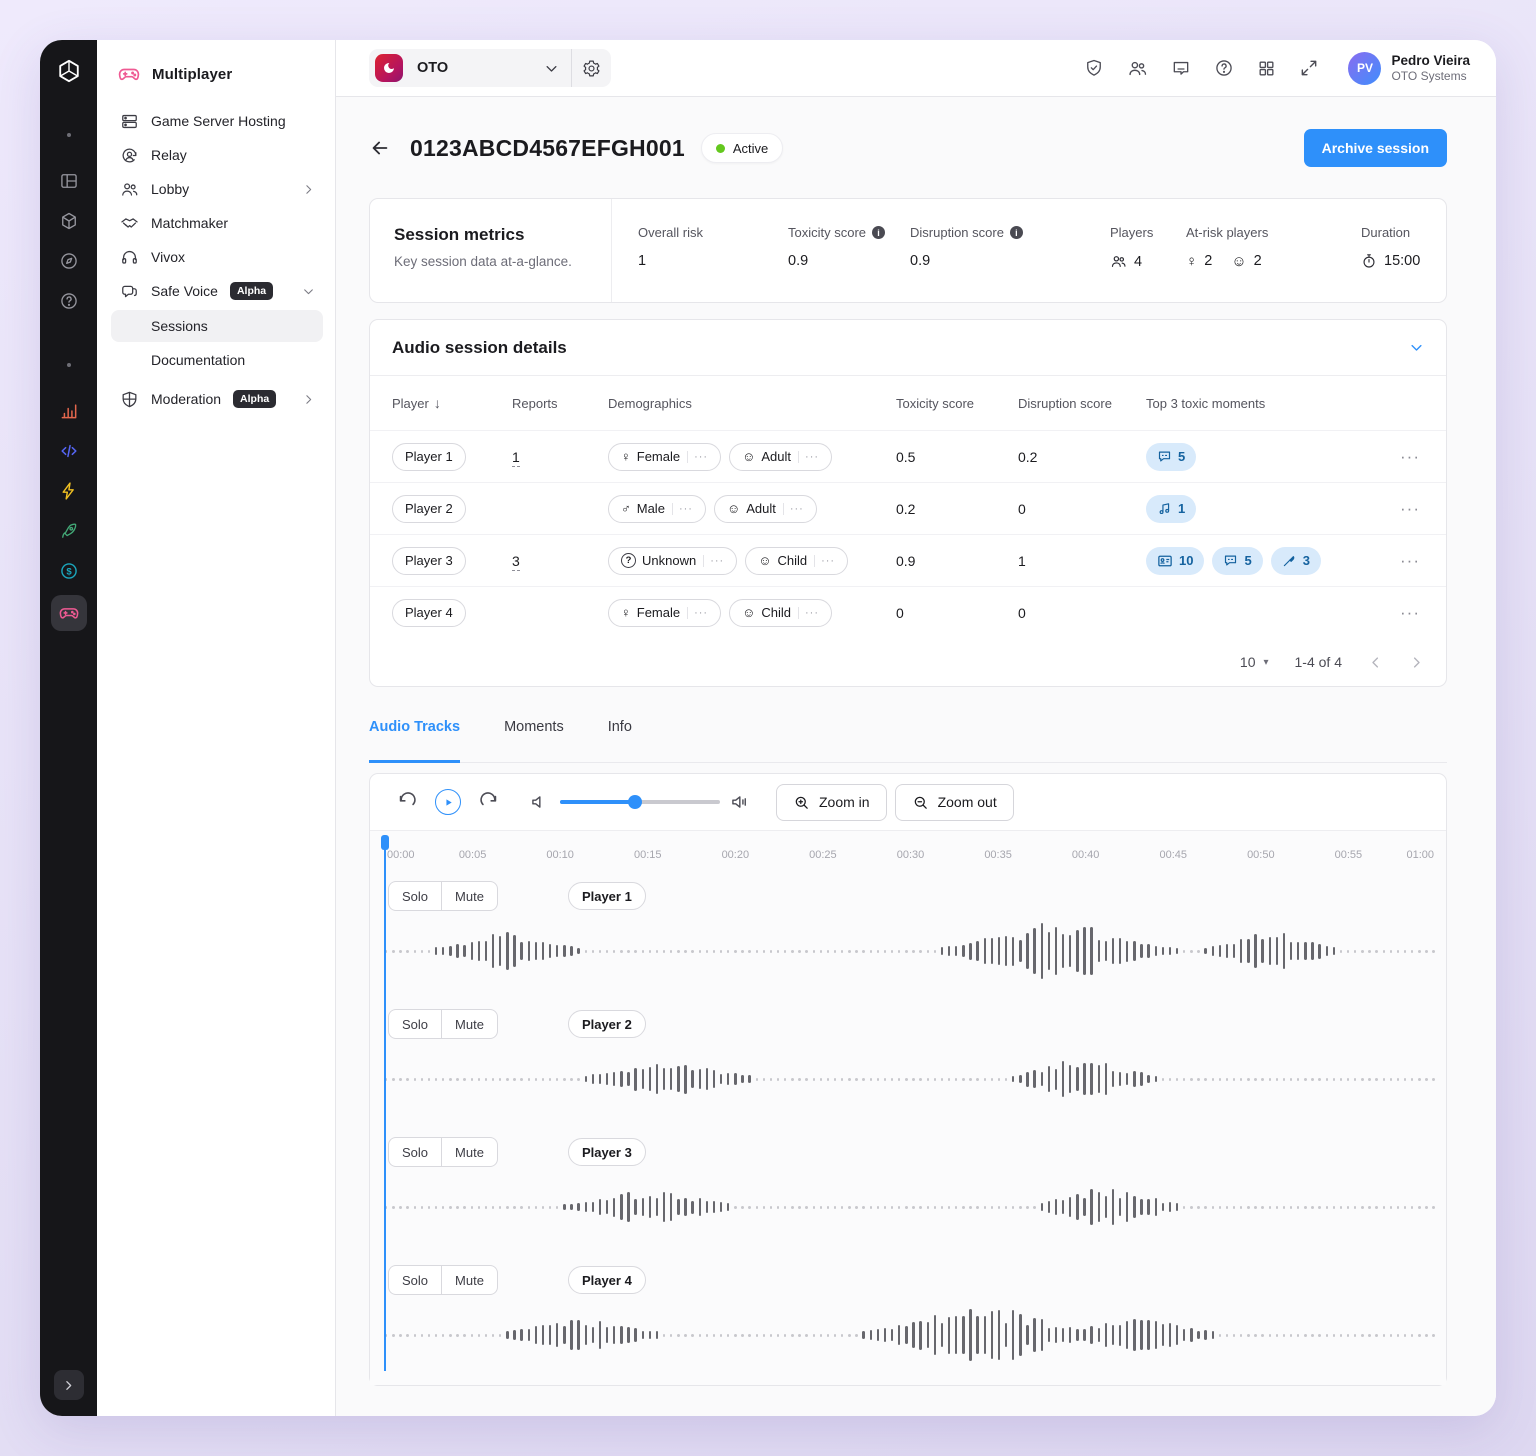  What do you see at coordinates (385, 842) in the screenshot?
I see `playhead-handle` at bounding box center [385, 842].